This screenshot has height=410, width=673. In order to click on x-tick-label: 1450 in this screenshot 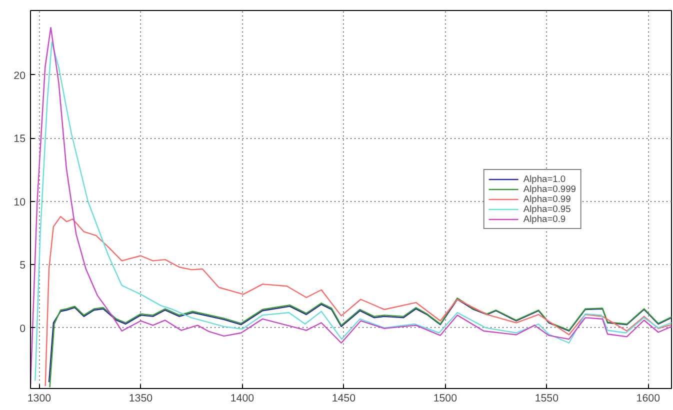, I will do `click(344, 398)`.